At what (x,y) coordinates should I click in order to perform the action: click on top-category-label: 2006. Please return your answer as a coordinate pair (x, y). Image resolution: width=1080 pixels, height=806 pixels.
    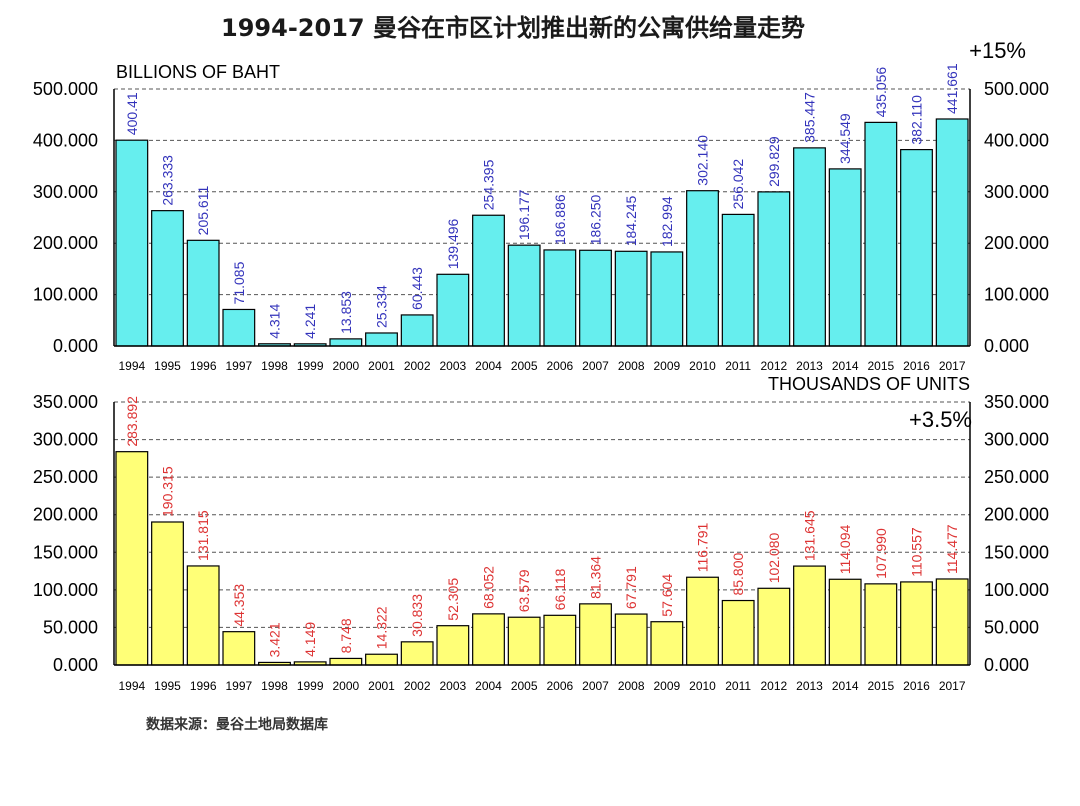
    Looking at the image, I should click on (559, 366).